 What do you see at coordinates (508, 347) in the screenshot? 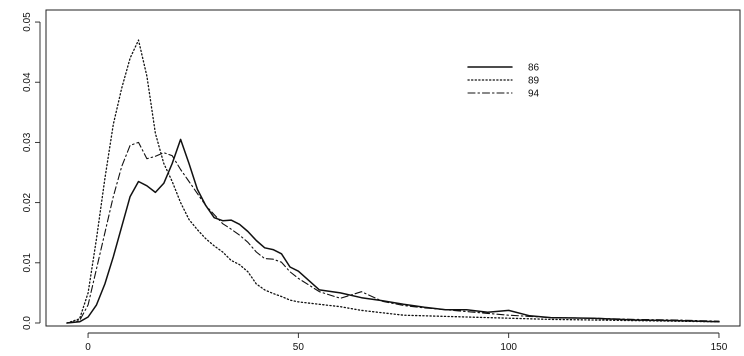
I see `x-tick-label: 100` at bounding box center [508, 347].